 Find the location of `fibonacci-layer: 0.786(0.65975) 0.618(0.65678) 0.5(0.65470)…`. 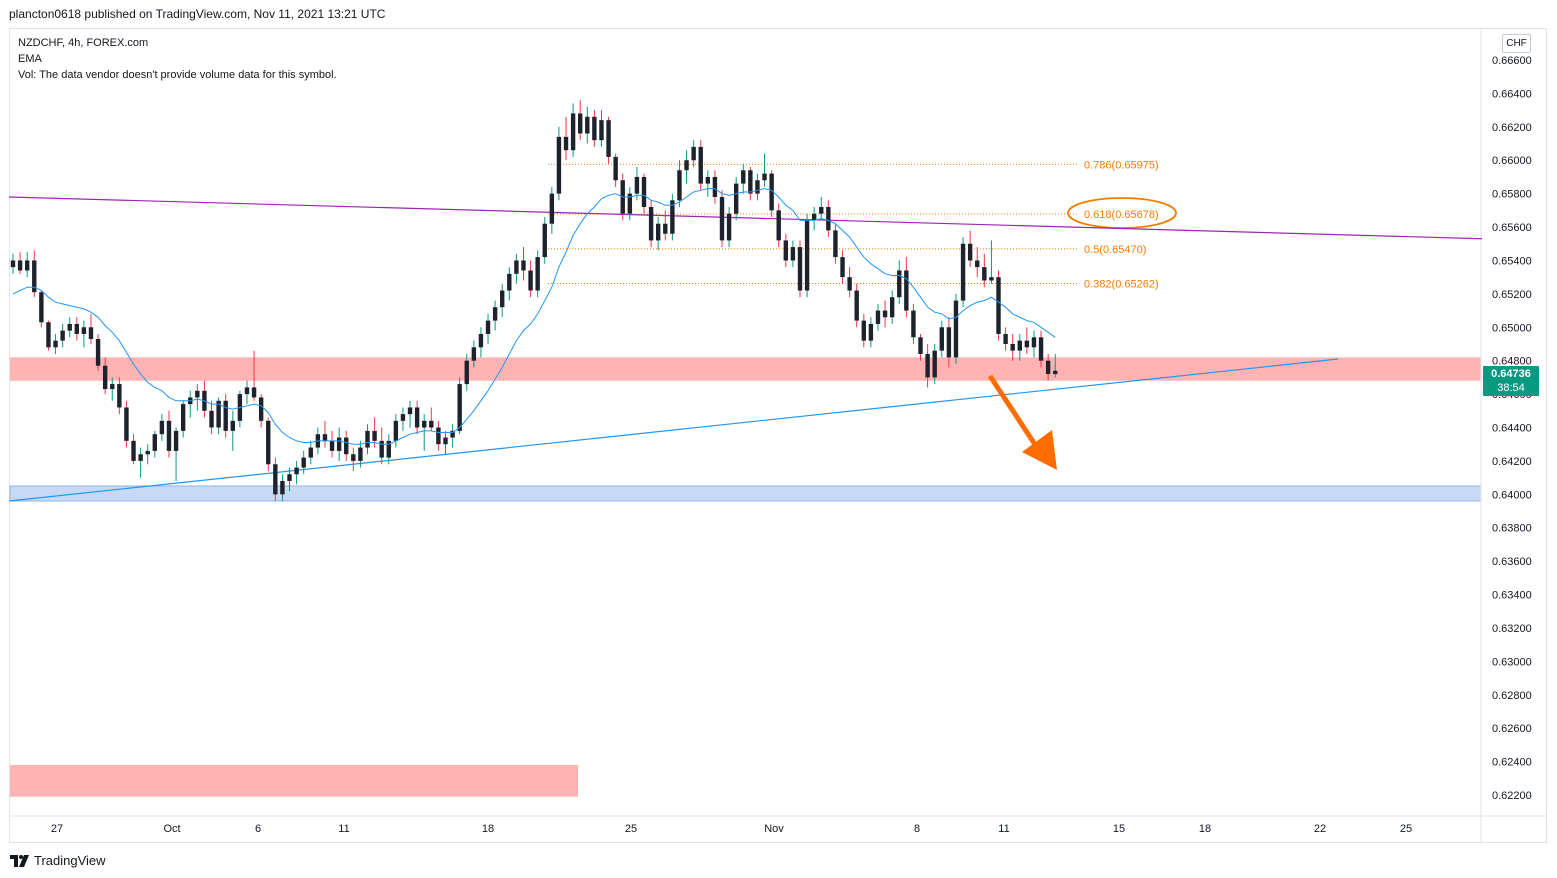

fibonacci-layer: 0.786(0.65975) 0.618(0.65678) 0.5(0.65470)… is located at coordinates (862, 225).